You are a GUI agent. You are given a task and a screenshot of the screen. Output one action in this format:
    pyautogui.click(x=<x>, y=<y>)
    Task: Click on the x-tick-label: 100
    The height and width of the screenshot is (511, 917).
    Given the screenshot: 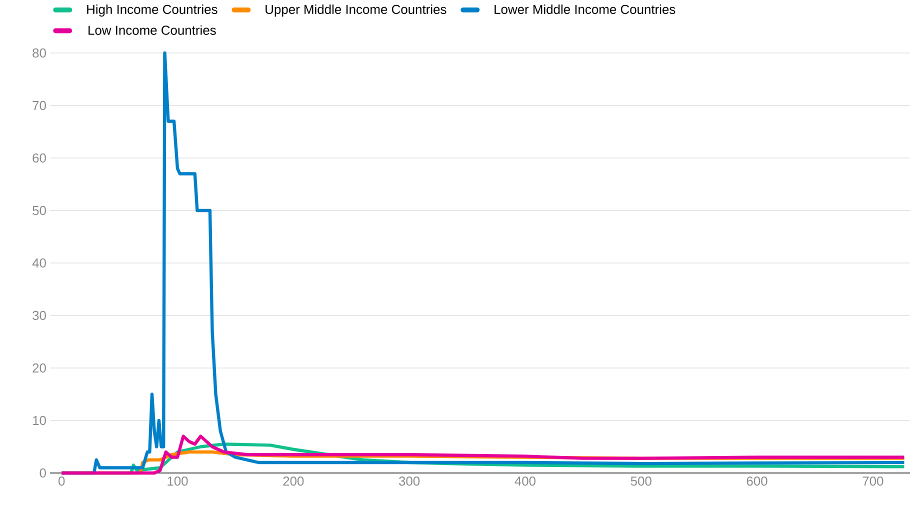 What is the action you would take?
    pyautogui.click(x=178, y=481)
    